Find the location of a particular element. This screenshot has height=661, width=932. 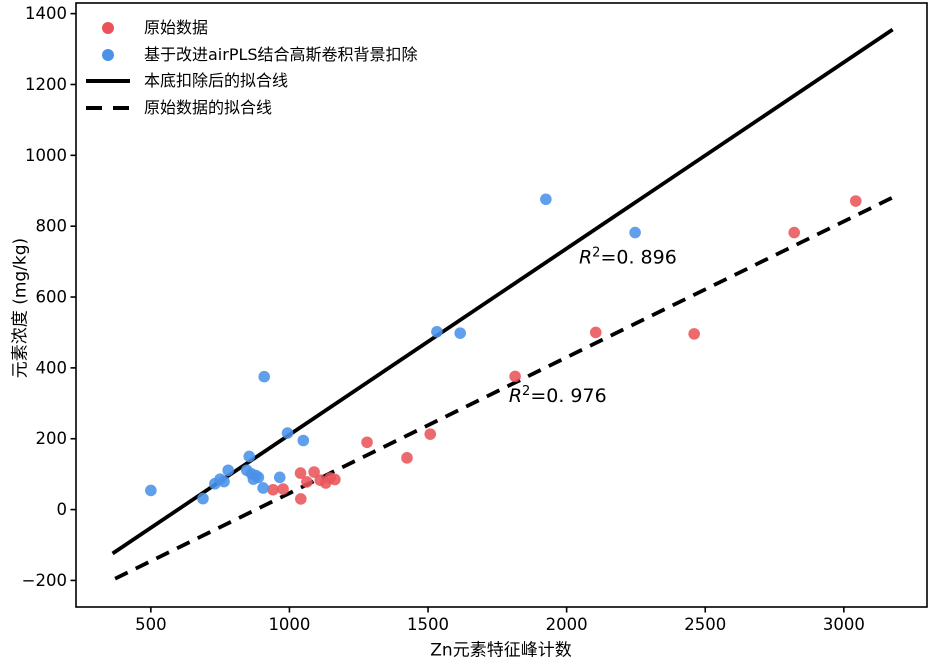

y-tick-label: 800 is located at coordinates (52, 226).